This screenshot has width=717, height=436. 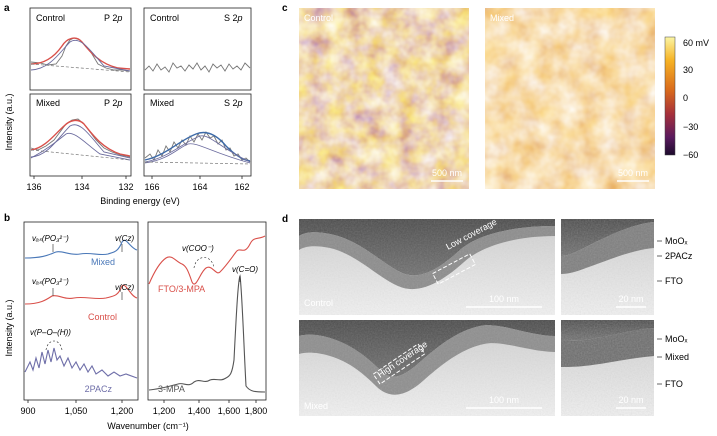 I want to click on colorbar-tick: 30, so click(x=688, y=70).